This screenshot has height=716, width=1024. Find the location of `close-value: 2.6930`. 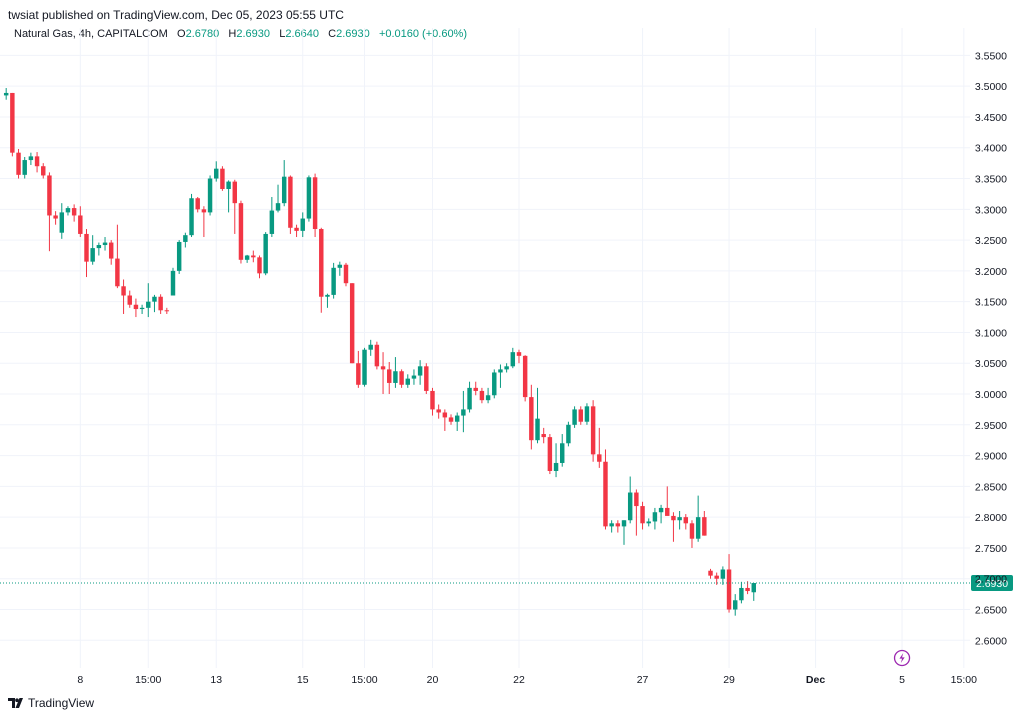

close-value: 2.6930 is located at coordinates (353, 34).